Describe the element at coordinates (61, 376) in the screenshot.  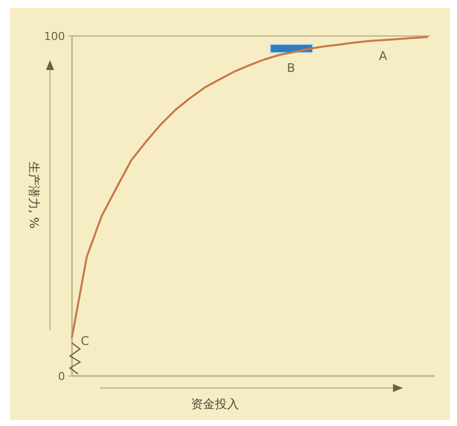
I see `y-tick-label: 0` at that location.